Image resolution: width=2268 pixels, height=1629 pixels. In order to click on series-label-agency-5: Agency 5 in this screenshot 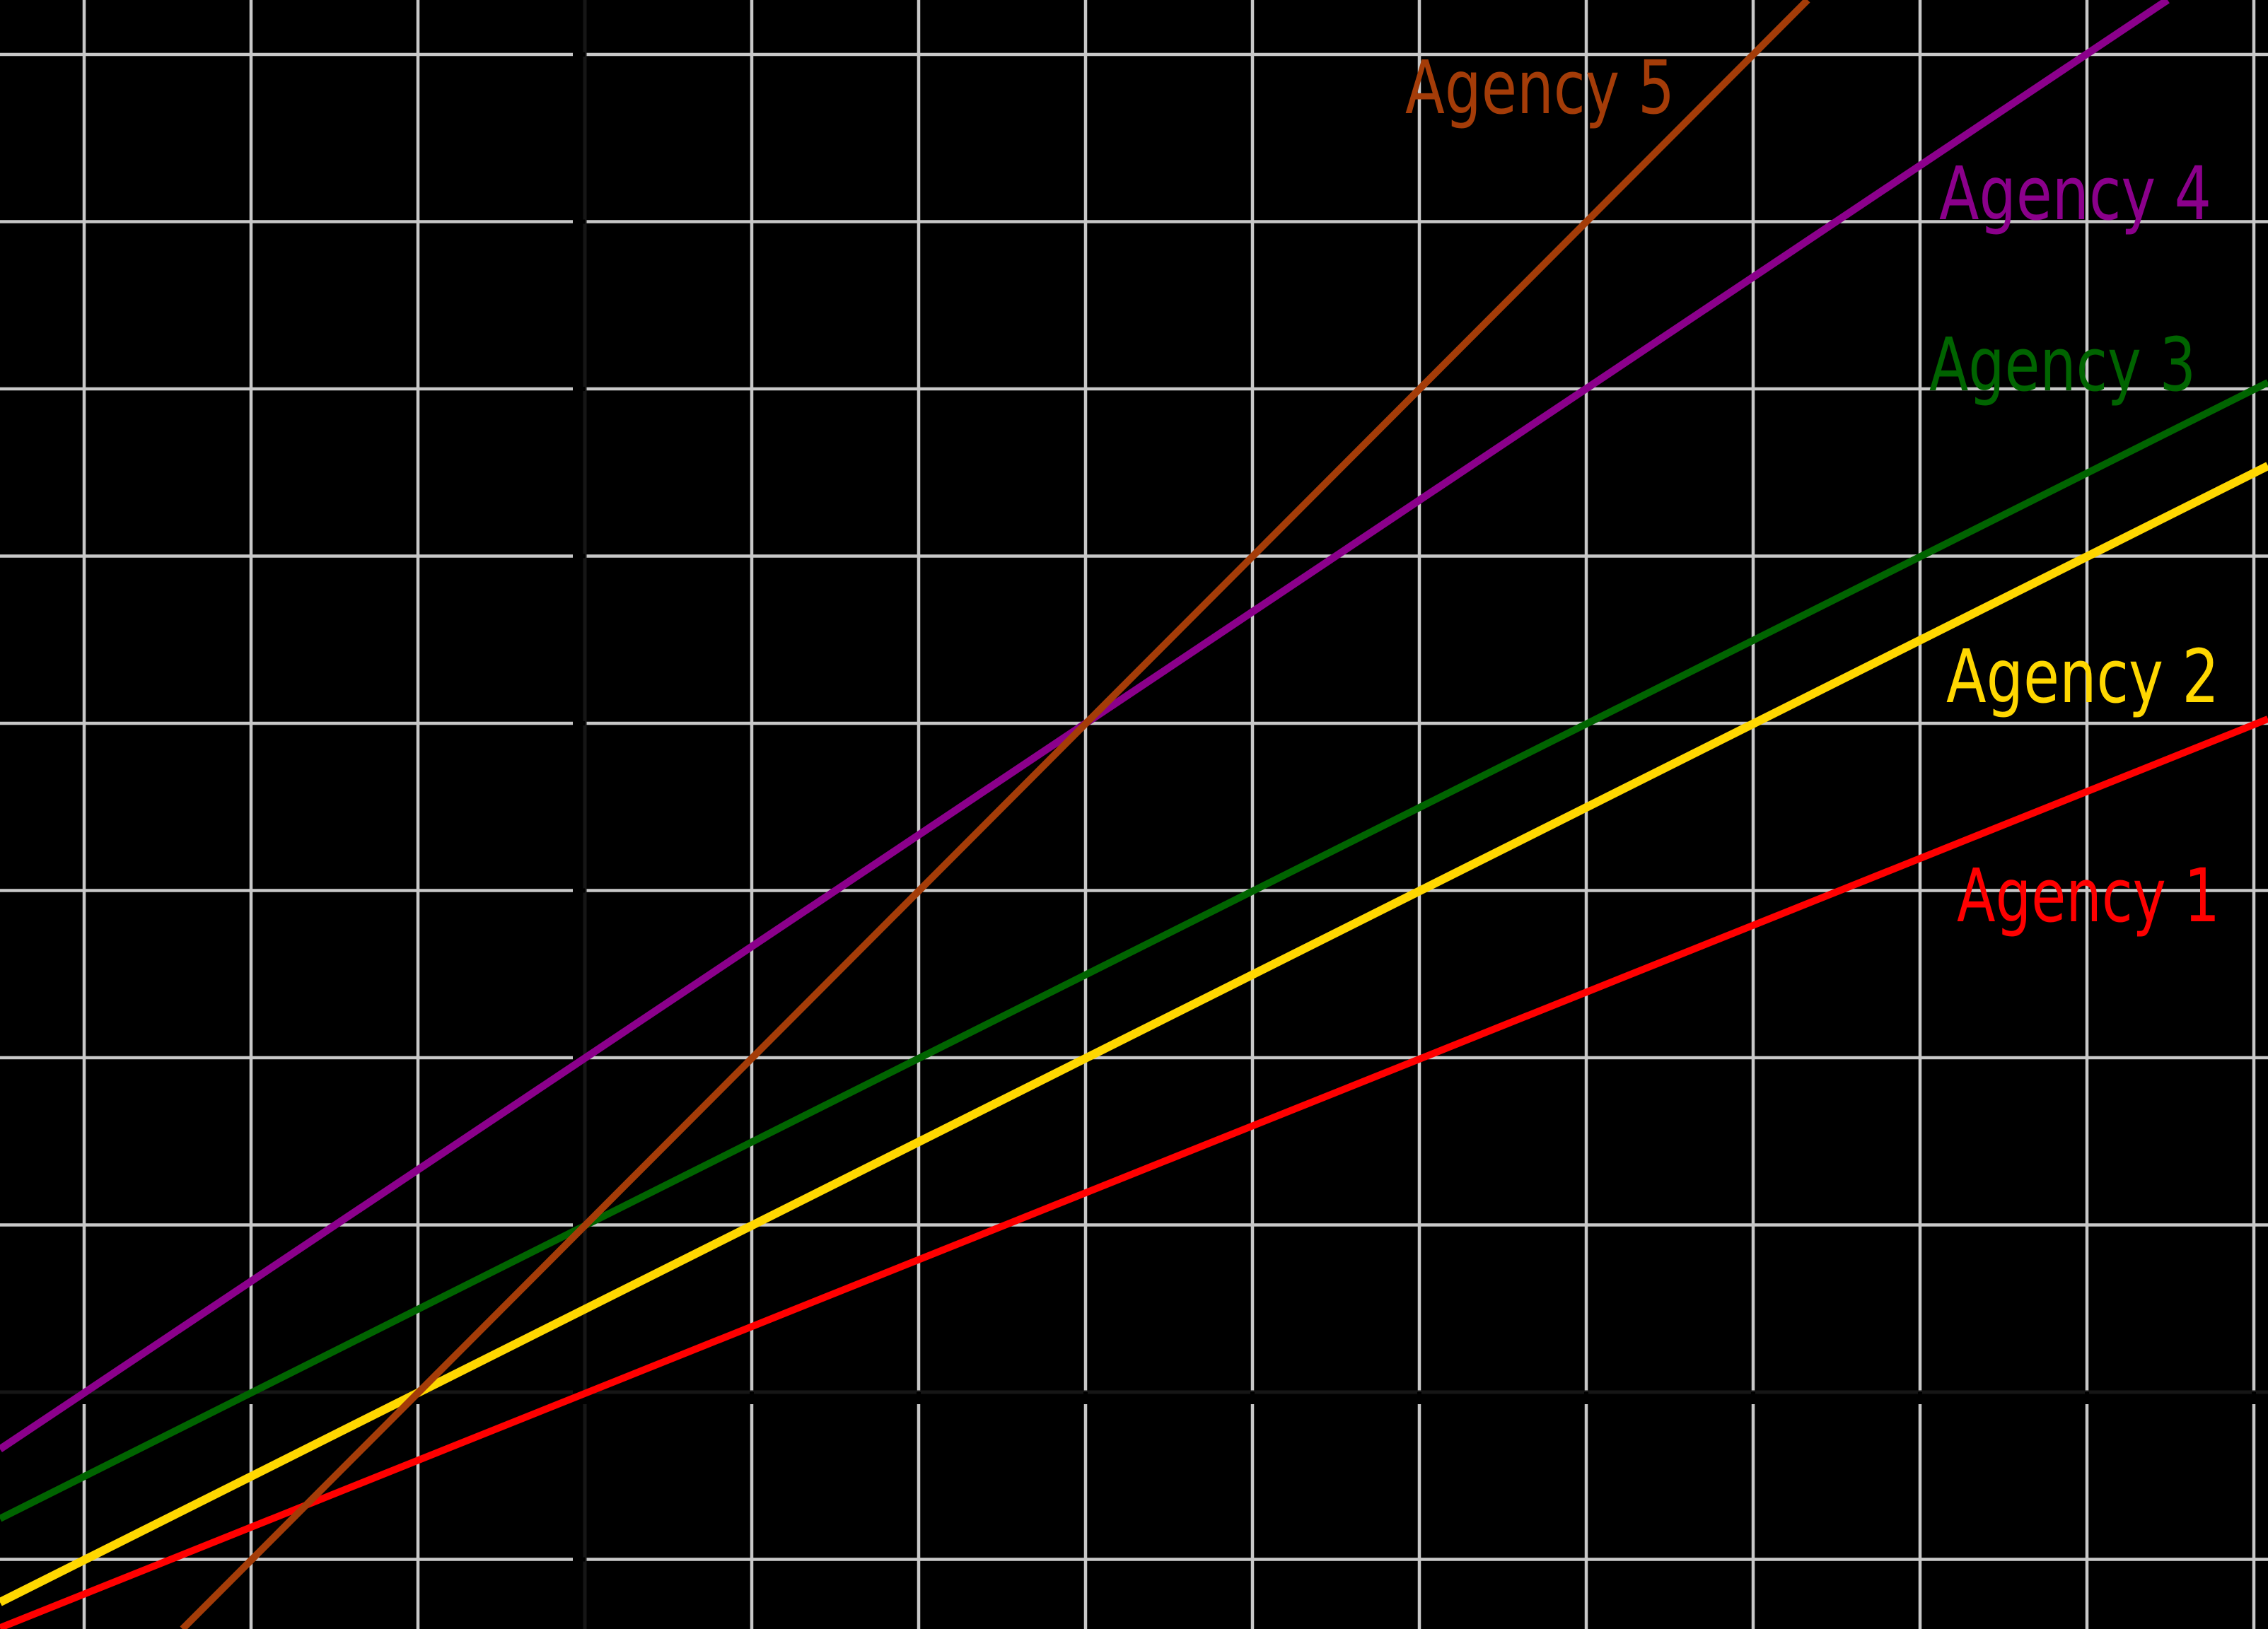, I will do `click(1540, 88)`.